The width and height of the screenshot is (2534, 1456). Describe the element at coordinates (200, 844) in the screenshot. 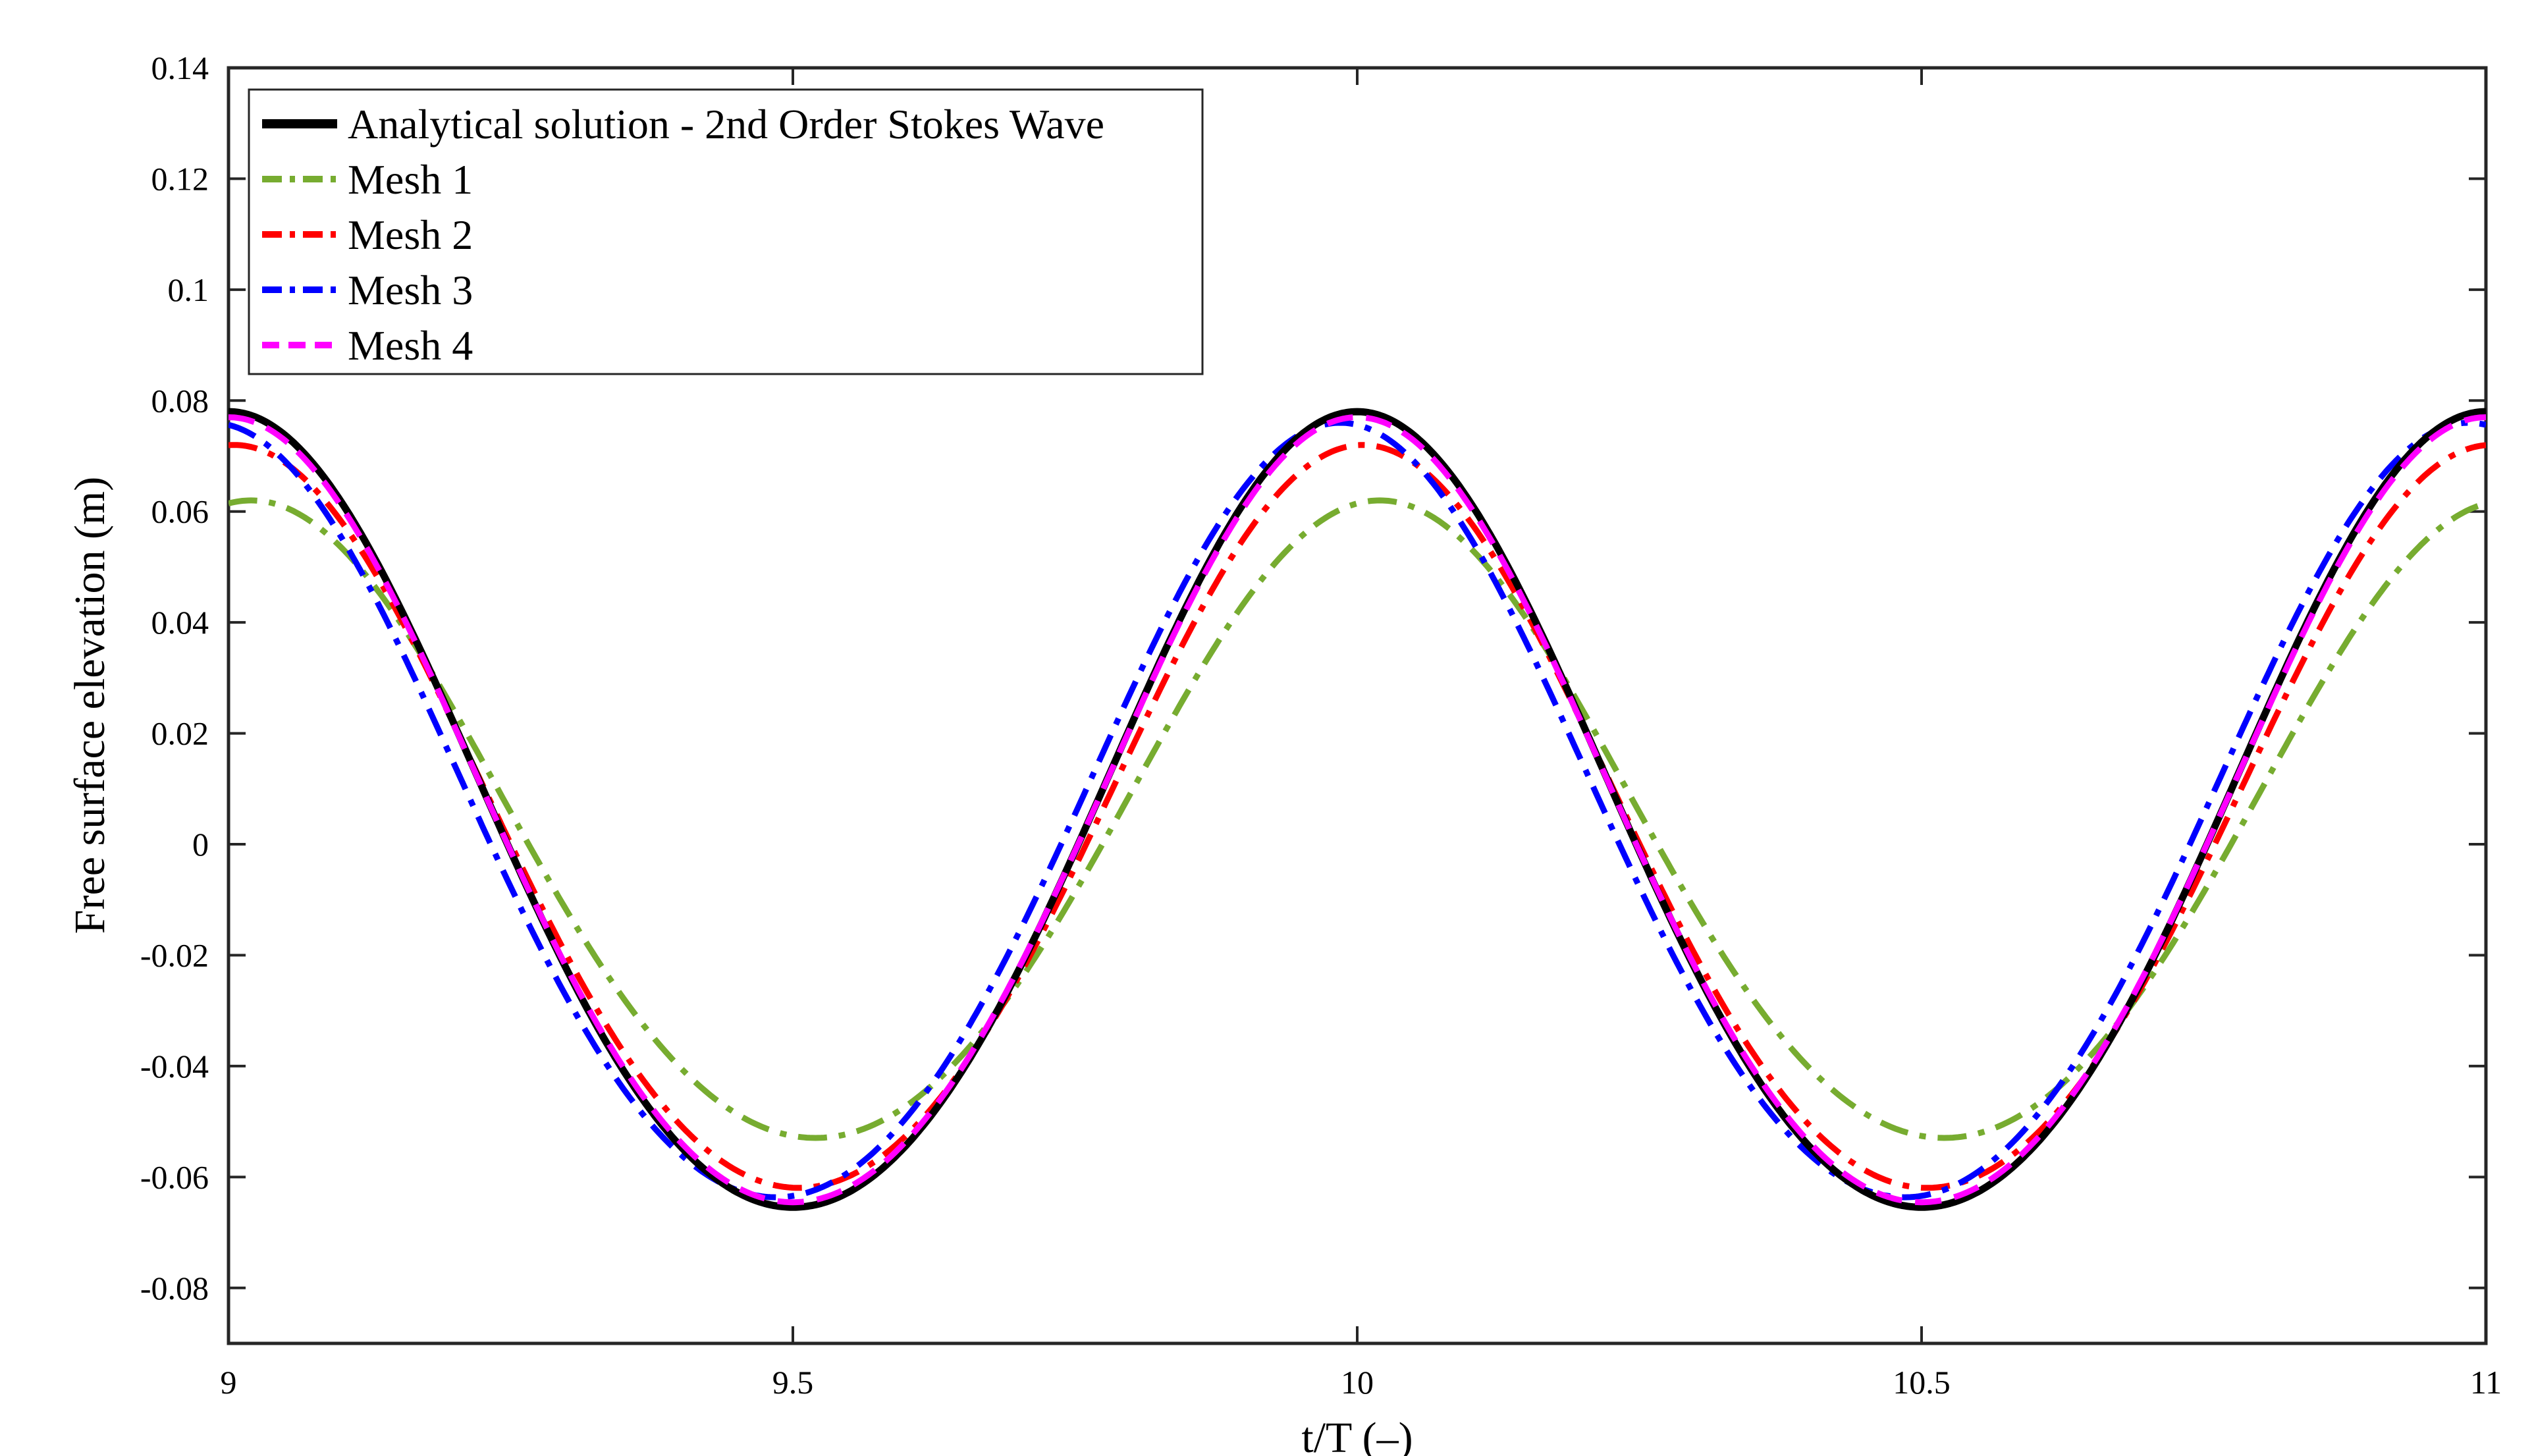

I see `y-tick-label: 0` at that location.